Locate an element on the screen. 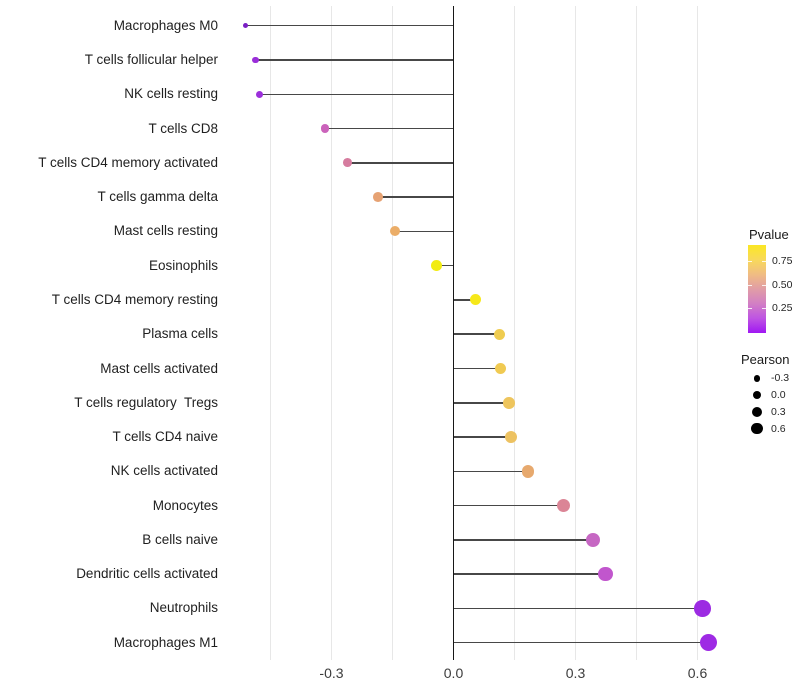  category-label: Macrophages M0 is located at coordinates (165, 25).